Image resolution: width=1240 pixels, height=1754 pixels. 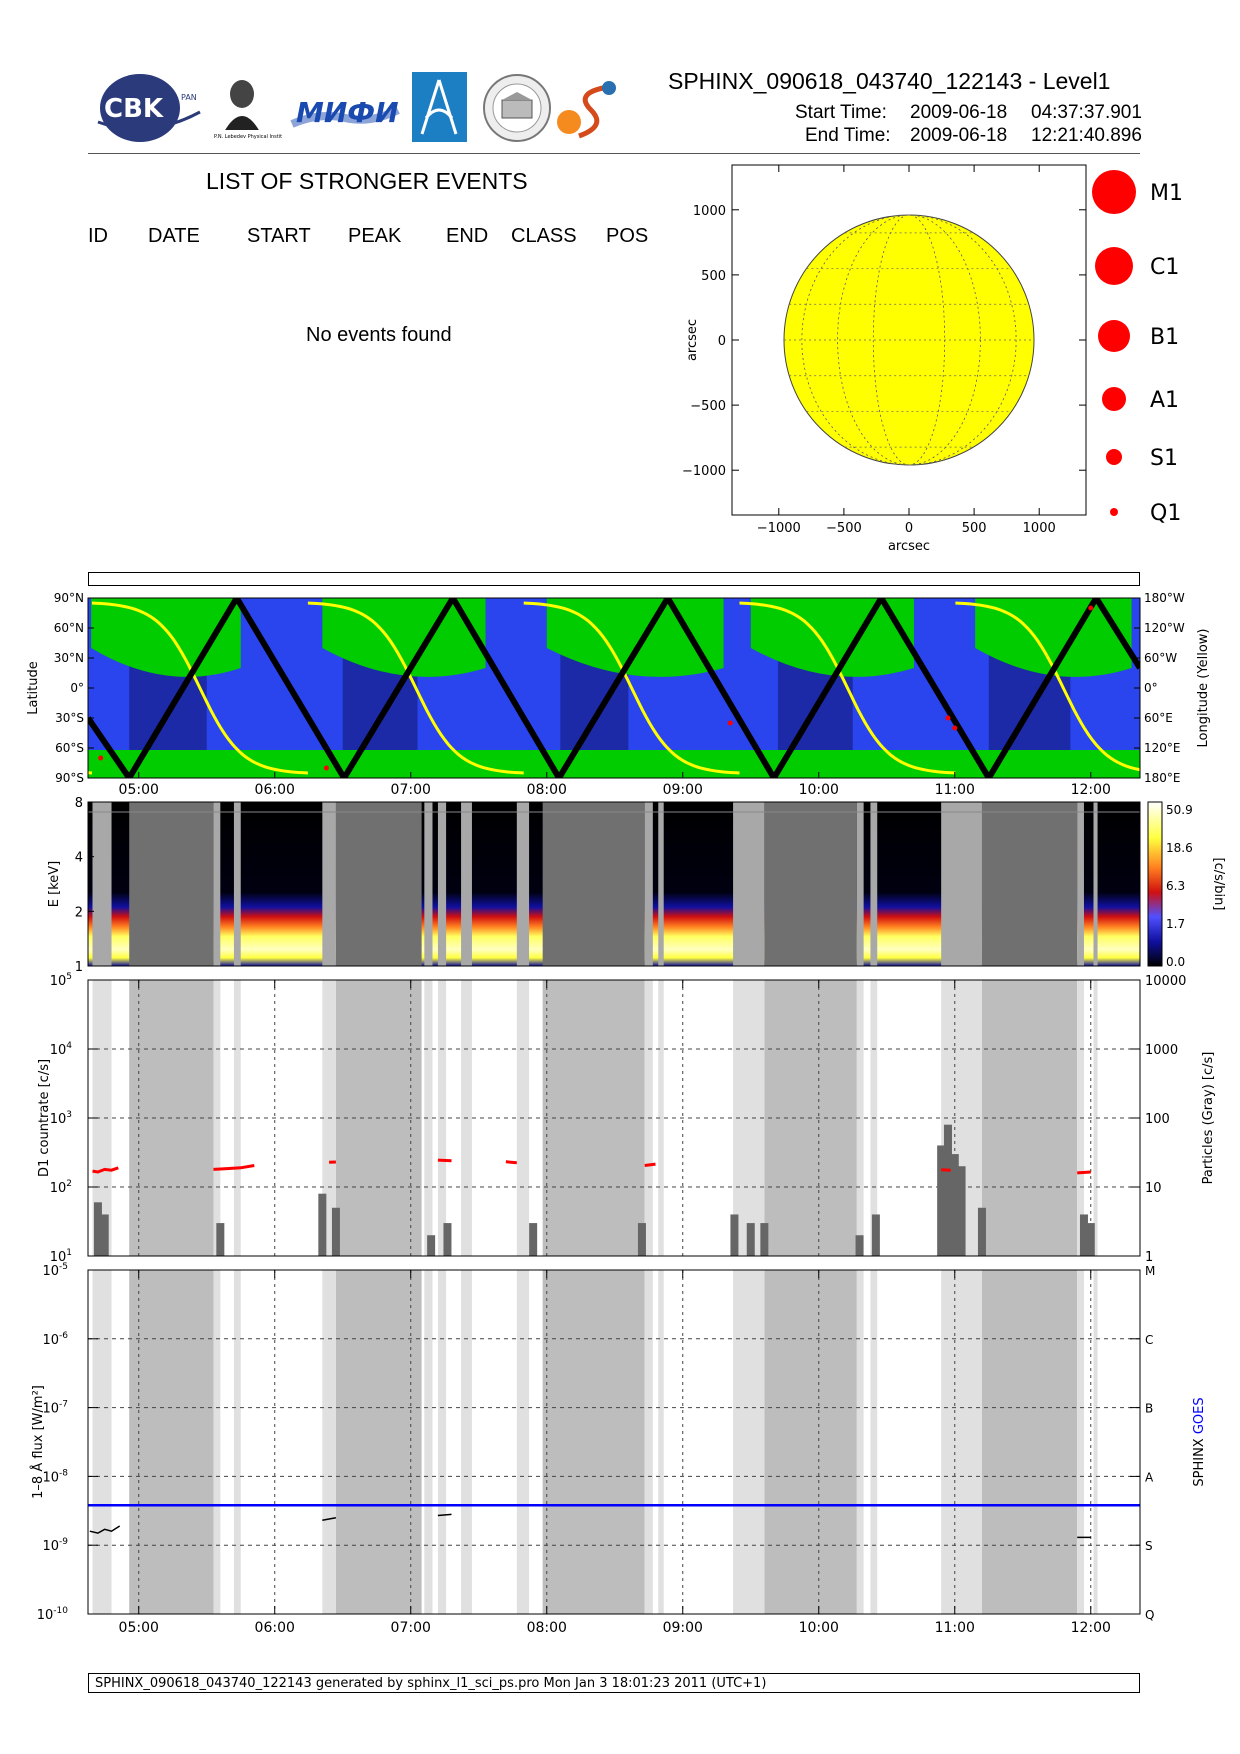 What do you see at coordinates (139, 790) in the screenshot?
I see `orbit-xtick-label: 05:00` at bounding box center [139, 790].